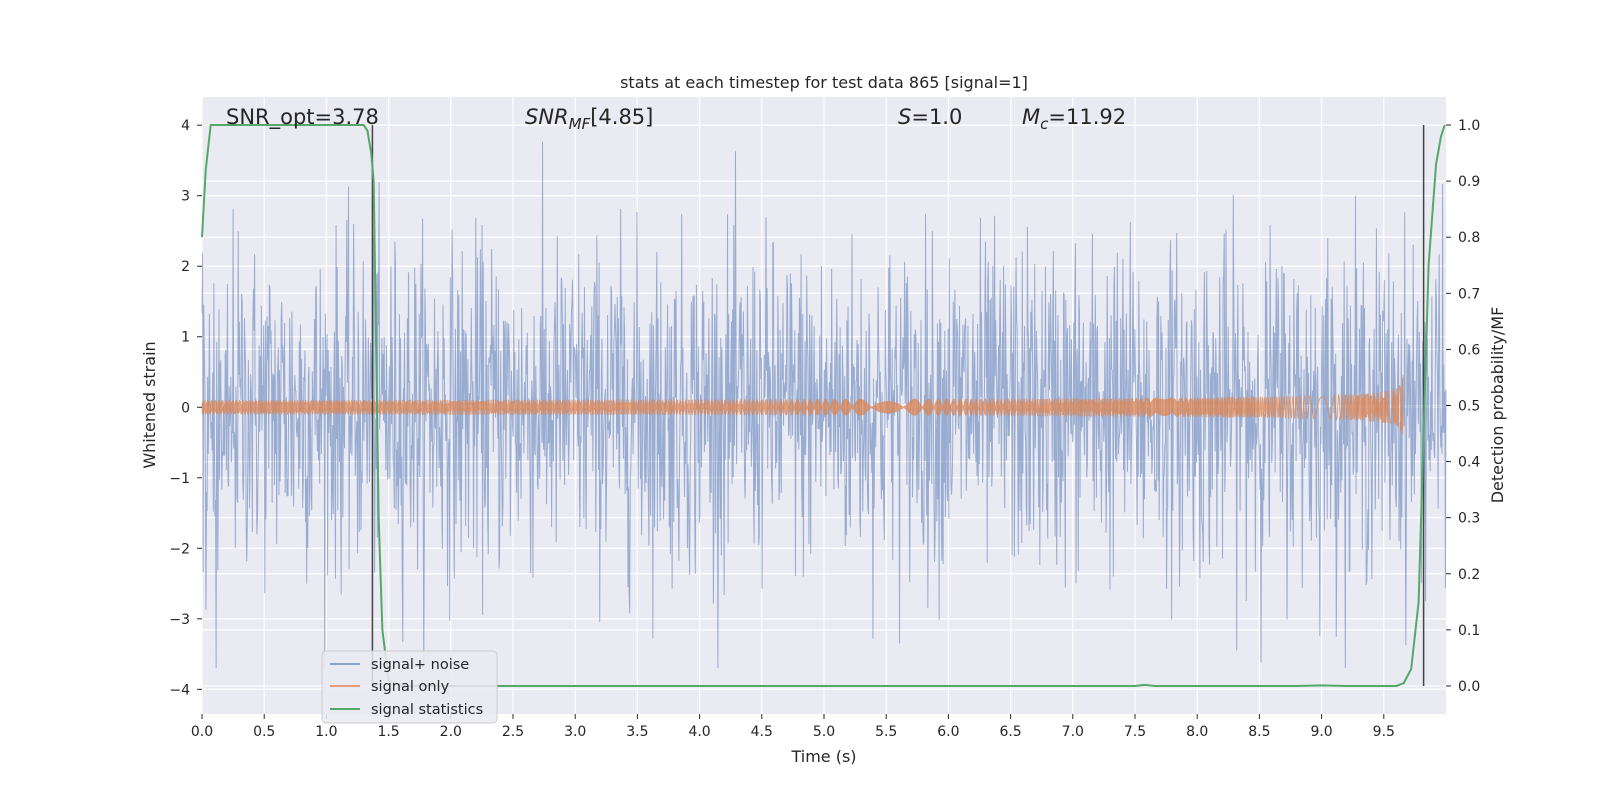 This screenshot has height=800, width=1600. I want to click on x-tick-label-0: 0.0, so click(202, 732).